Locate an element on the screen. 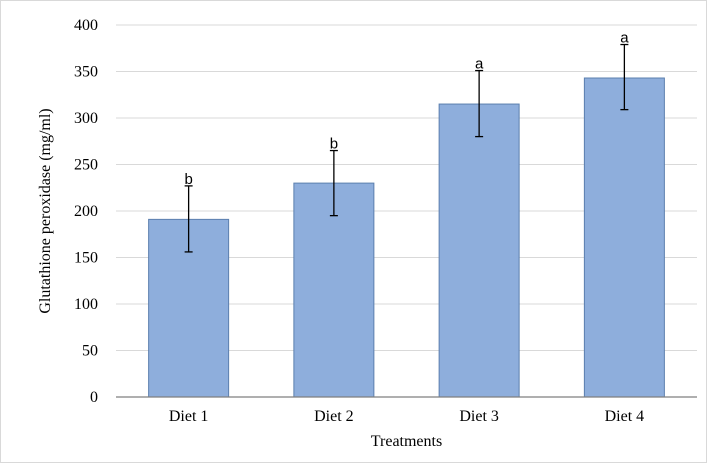  x-tick-labels: Diet 1 Diet 2 Diet 3 Diet 4 is located at coordinates (406, 416).